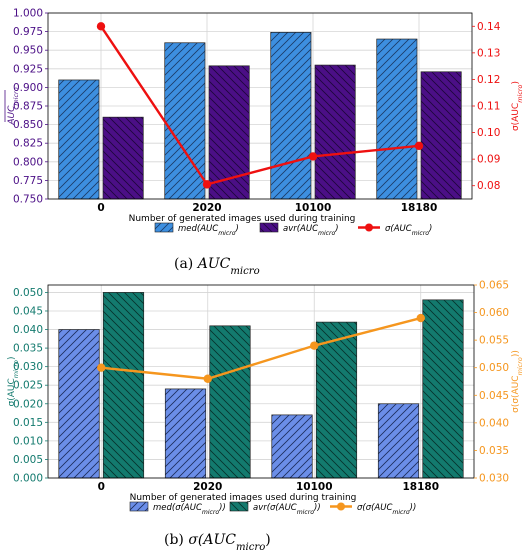 The image size is (526, 550). I want to click on y2-tick-label: 0.050, so click(494, 368).